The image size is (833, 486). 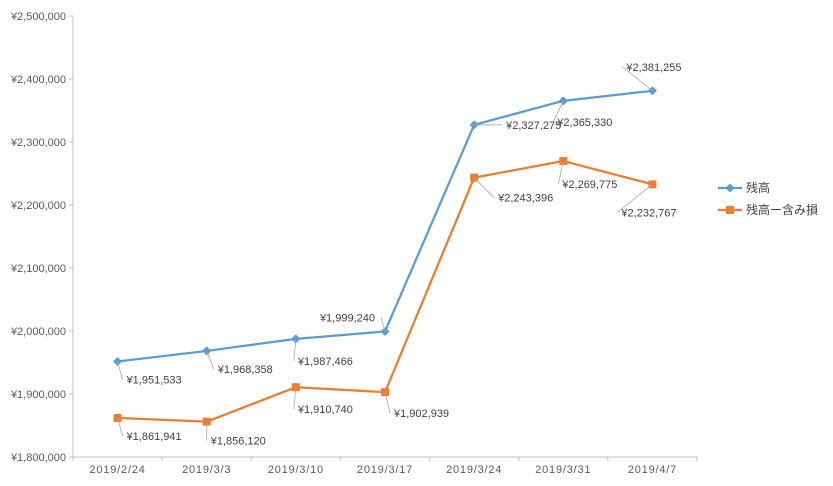 I want to click on data-label: ¥2,232,767, so click(x=648, y=213).